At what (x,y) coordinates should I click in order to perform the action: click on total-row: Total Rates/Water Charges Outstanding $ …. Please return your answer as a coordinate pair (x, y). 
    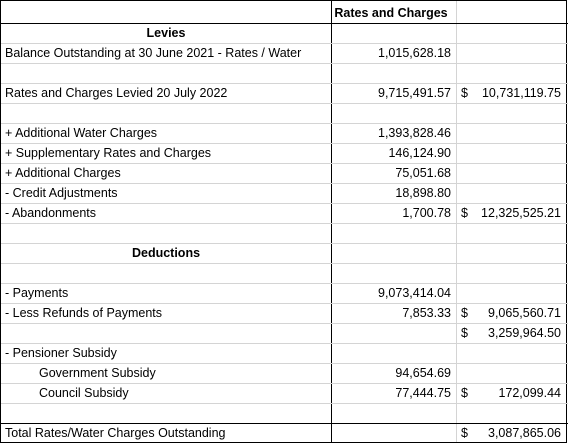
    Looking at the image, I should click on (284, 434).